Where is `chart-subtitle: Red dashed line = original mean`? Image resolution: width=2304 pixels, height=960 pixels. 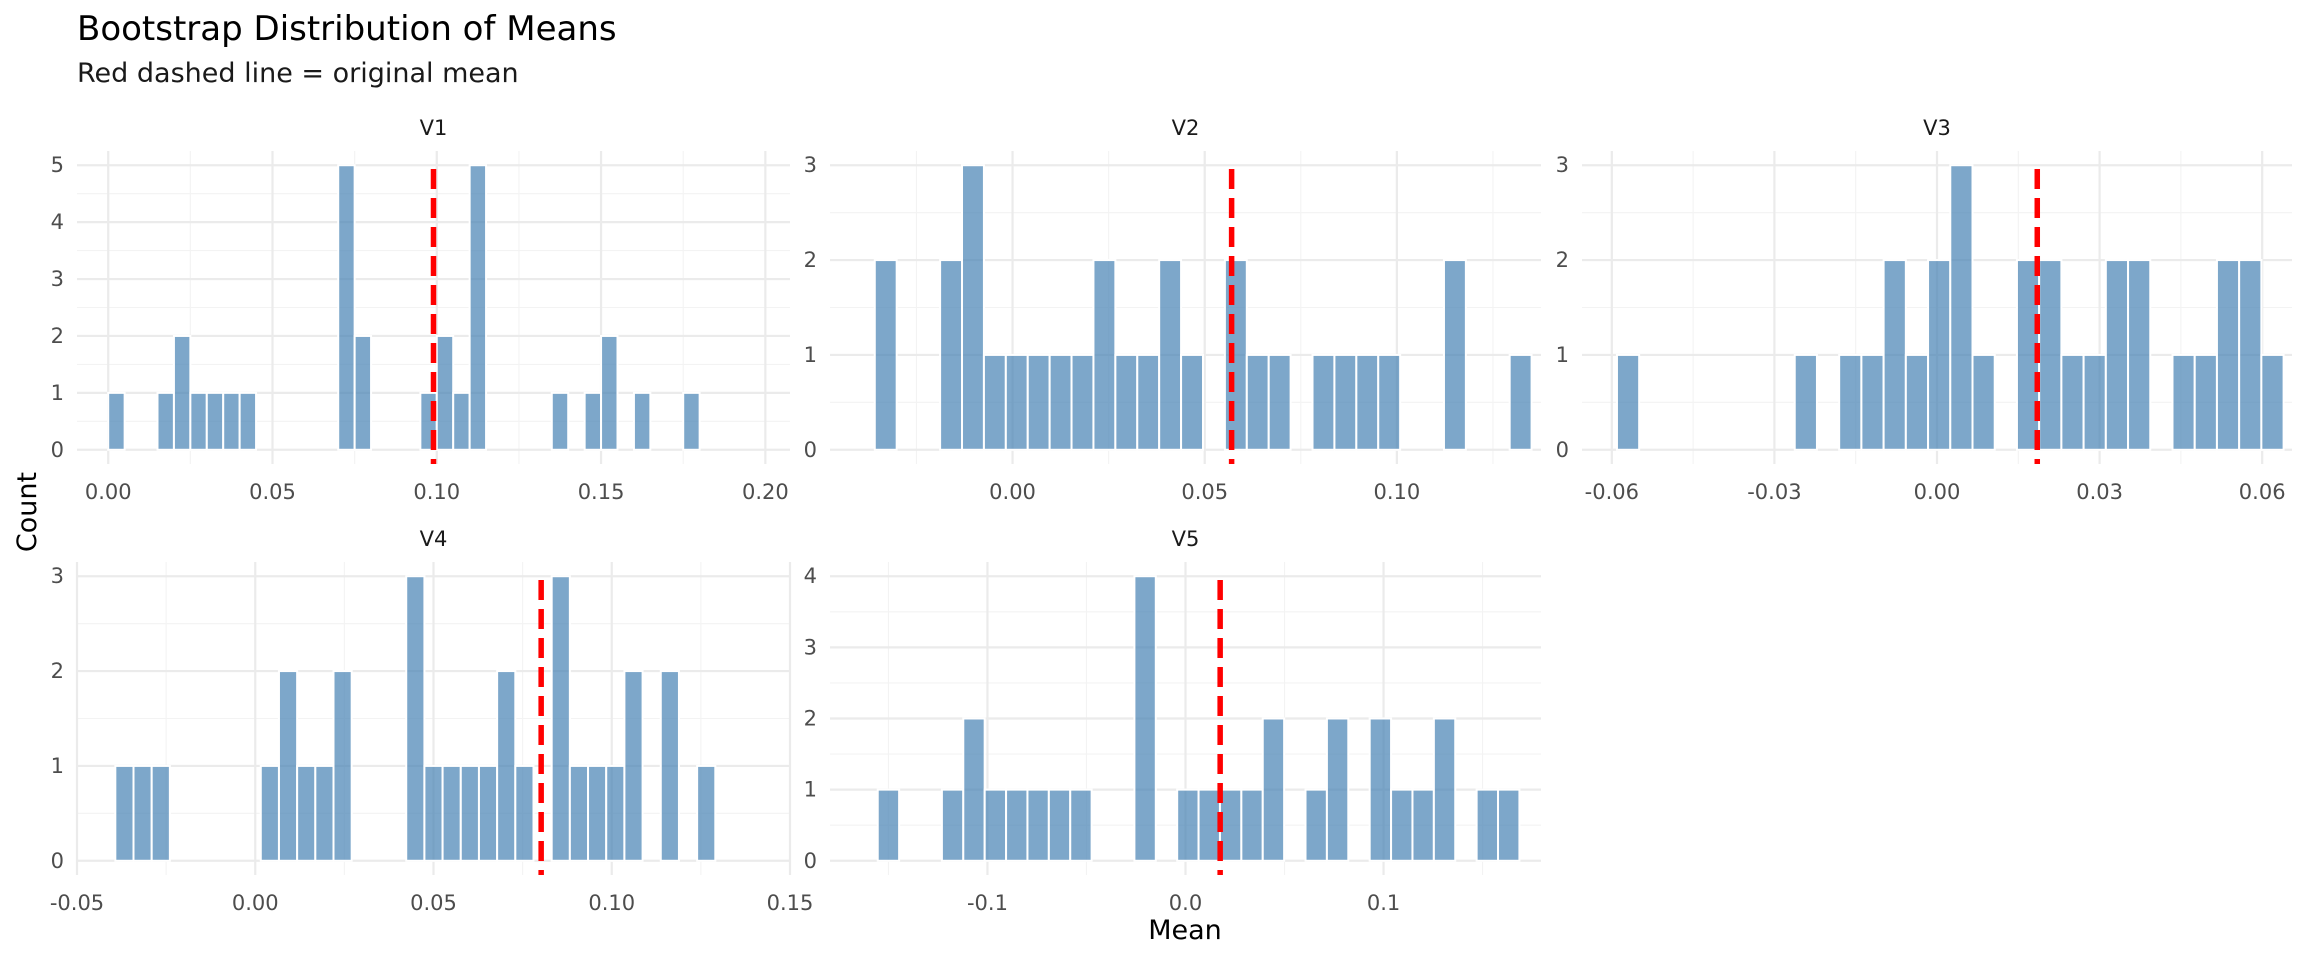
chart-subtitle: Red dashed line = original mean is located at coordinates (298, 73).